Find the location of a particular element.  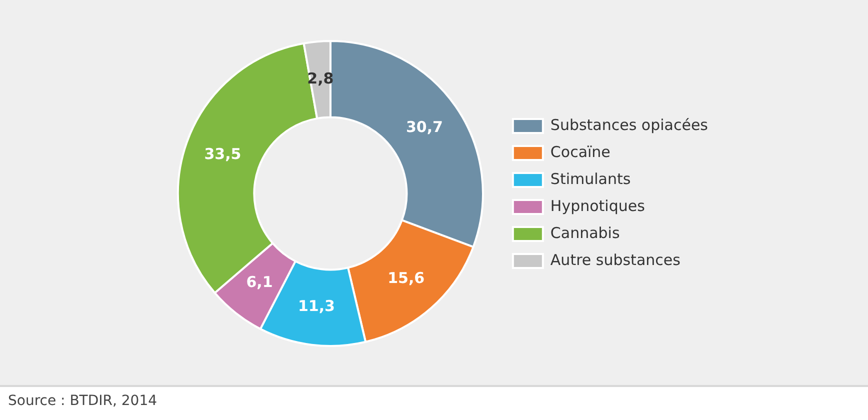

legend-label: Autre substances is located at coordinates (615, 259).